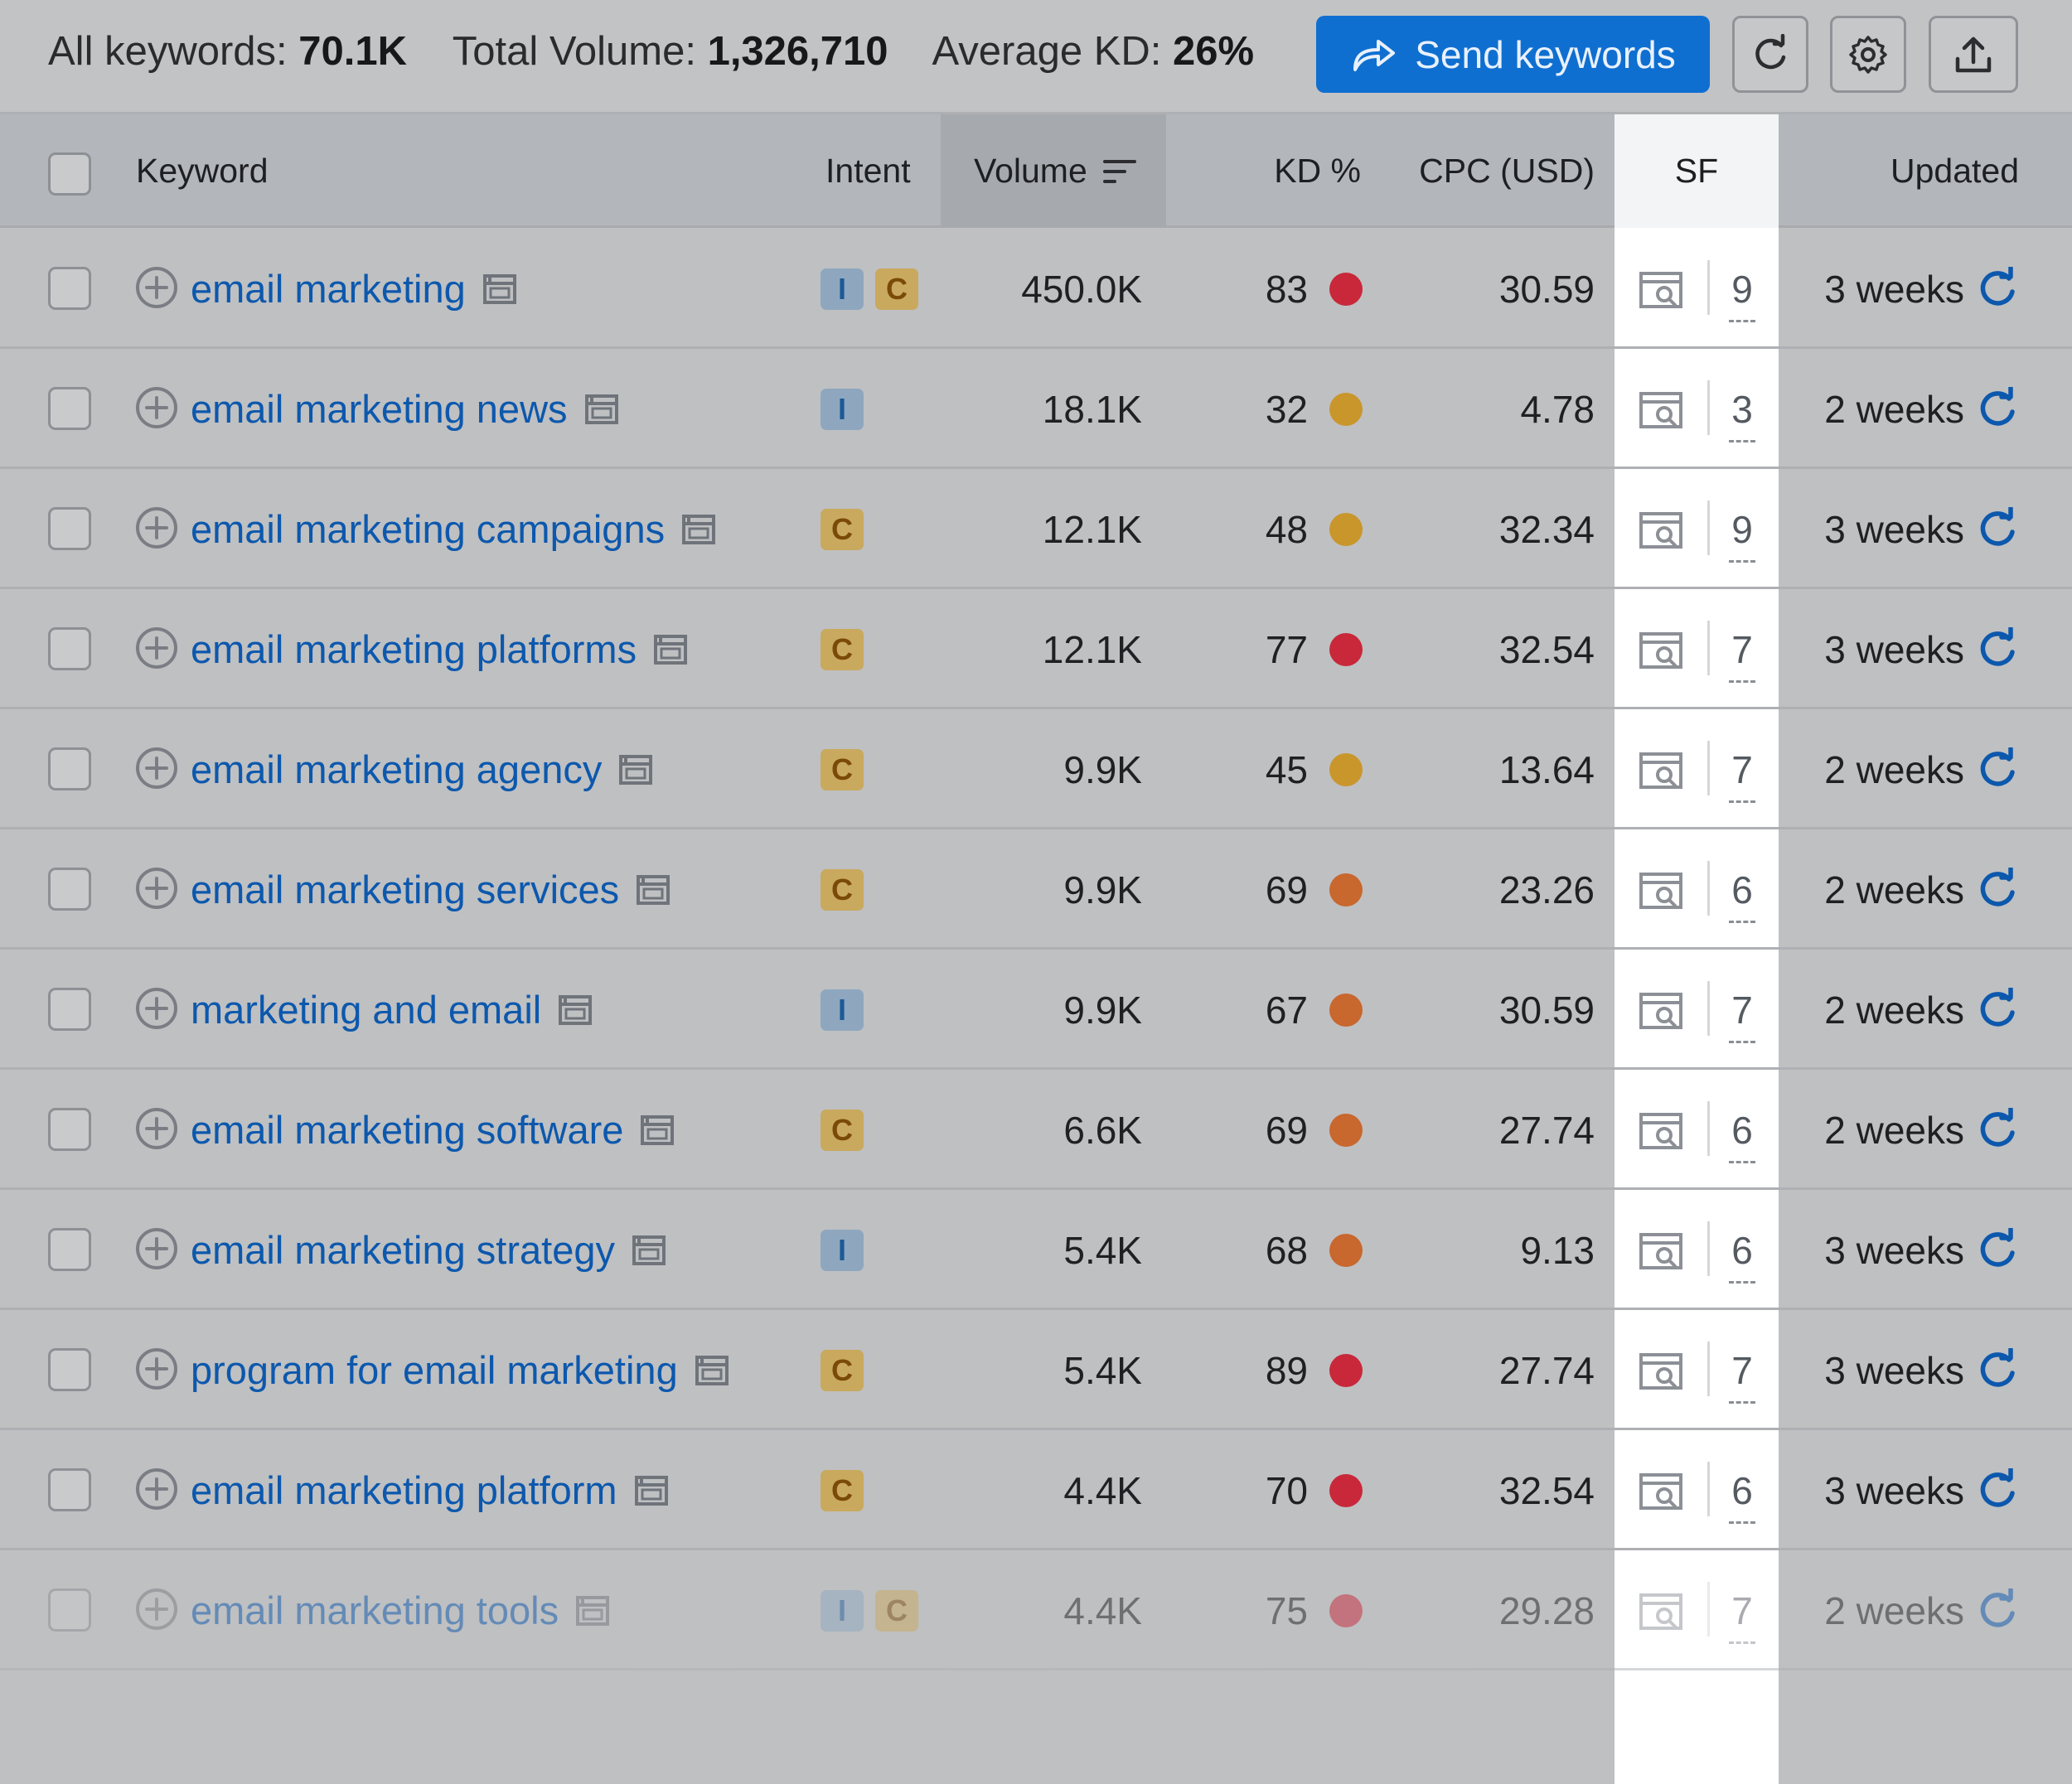 Image resolution: width=2072 pixels, height=1784 pixels. What do you see at coordinates (1973, 54) in the screenshot?
I see `export-button` at bounding box center [1973, 54].